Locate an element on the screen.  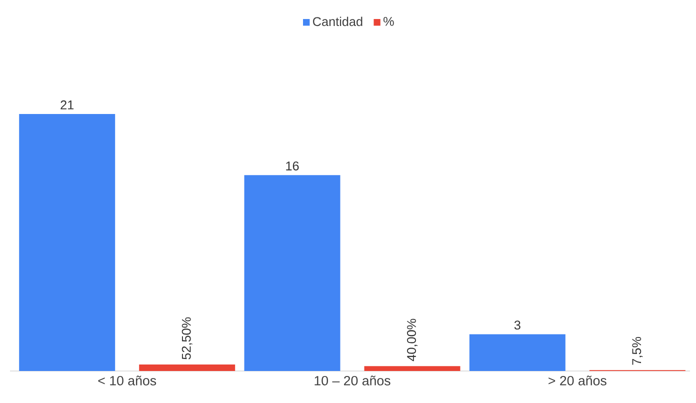
data-label: 21 is located at coordinates (67, 105).